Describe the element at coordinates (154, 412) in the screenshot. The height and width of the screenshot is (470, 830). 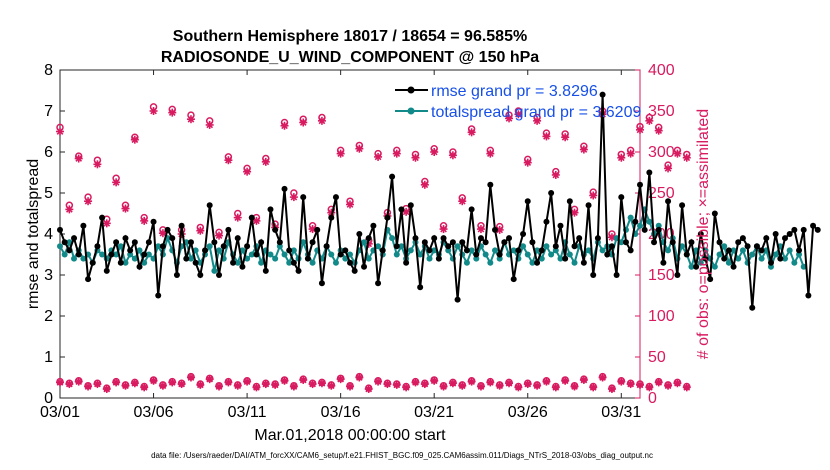
I see `x-tick-label: 03/06` at that location.